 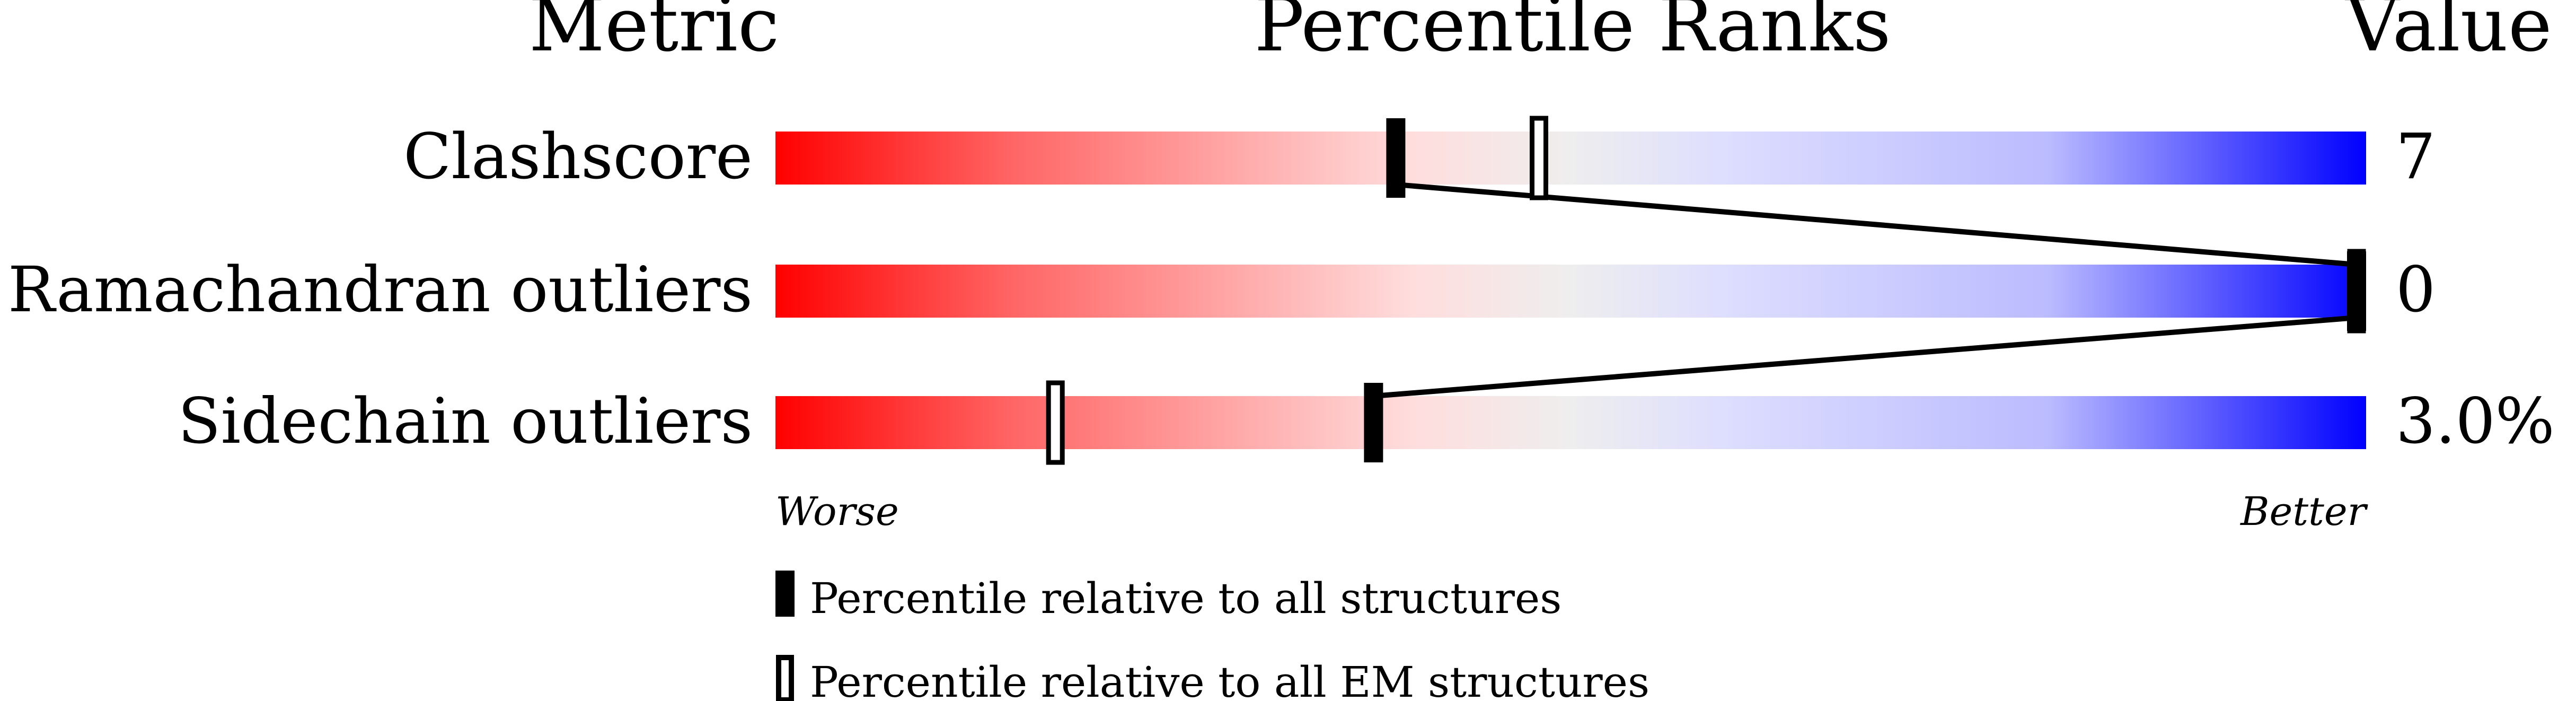 I want to click on legend-filled-marker, so click(x=785, y=594).